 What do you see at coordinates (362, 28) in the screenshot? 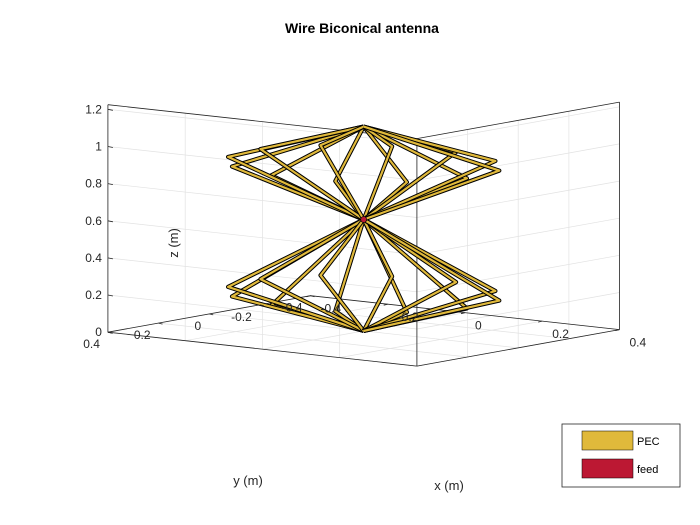
I see `chart-title: Wire Biconical antenna` at bounding box center [362, 28].